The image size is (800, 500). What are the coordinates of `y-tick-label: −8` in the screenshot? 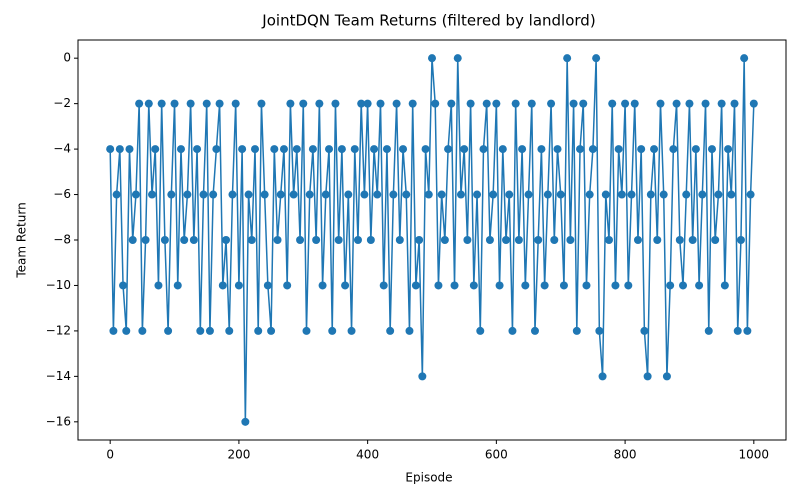 It's located at (62, 240).